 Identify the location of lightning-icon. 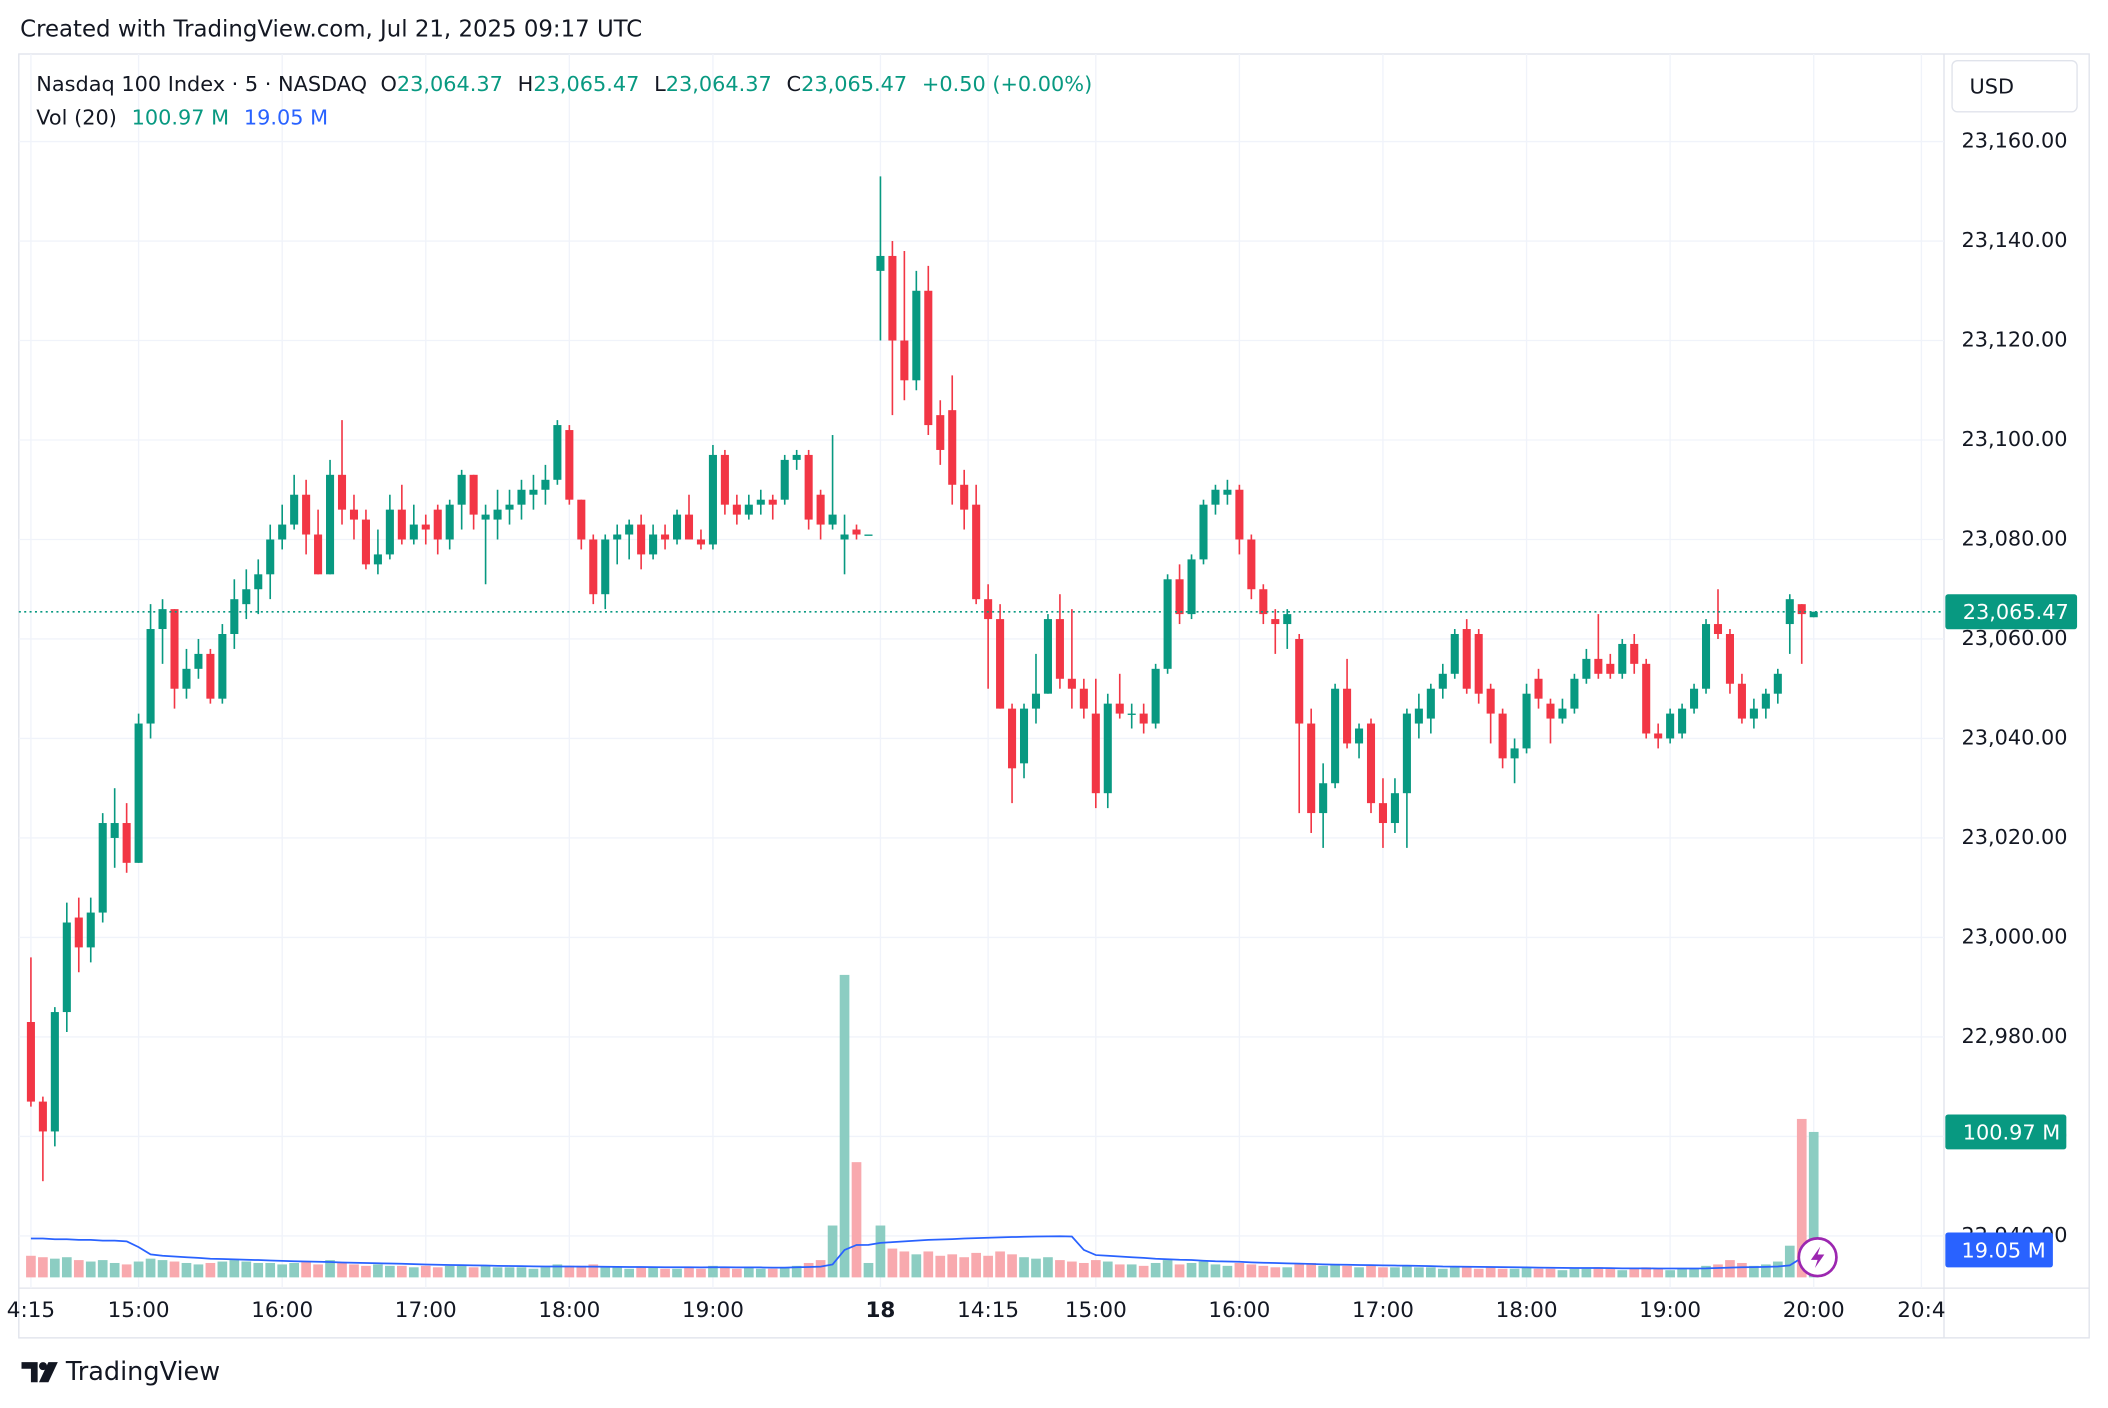
(1817, 1257).